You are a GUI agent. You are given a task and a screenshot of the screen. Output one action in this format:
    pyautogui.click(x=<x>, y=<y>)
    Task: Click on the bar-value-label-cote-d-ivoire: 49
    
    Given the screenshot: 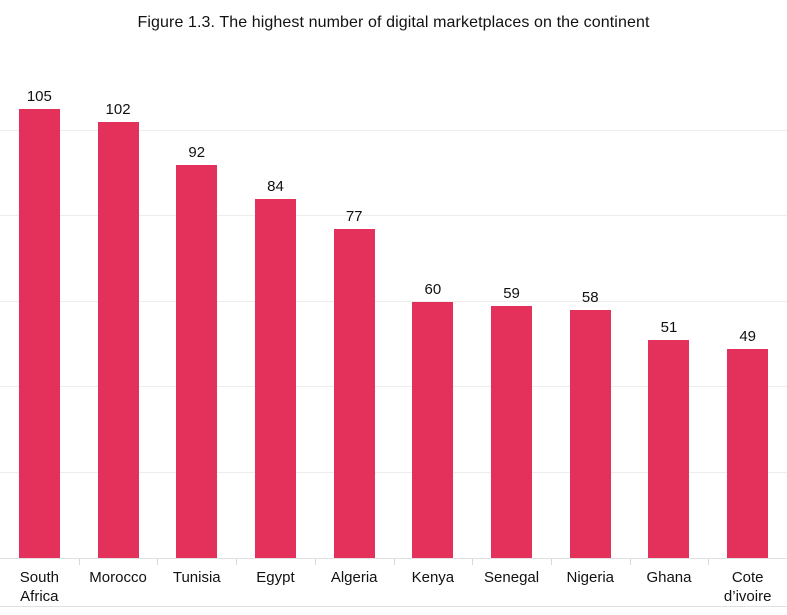 What is the action you would take?
    pyautogui.click(x=748, y=336)
    